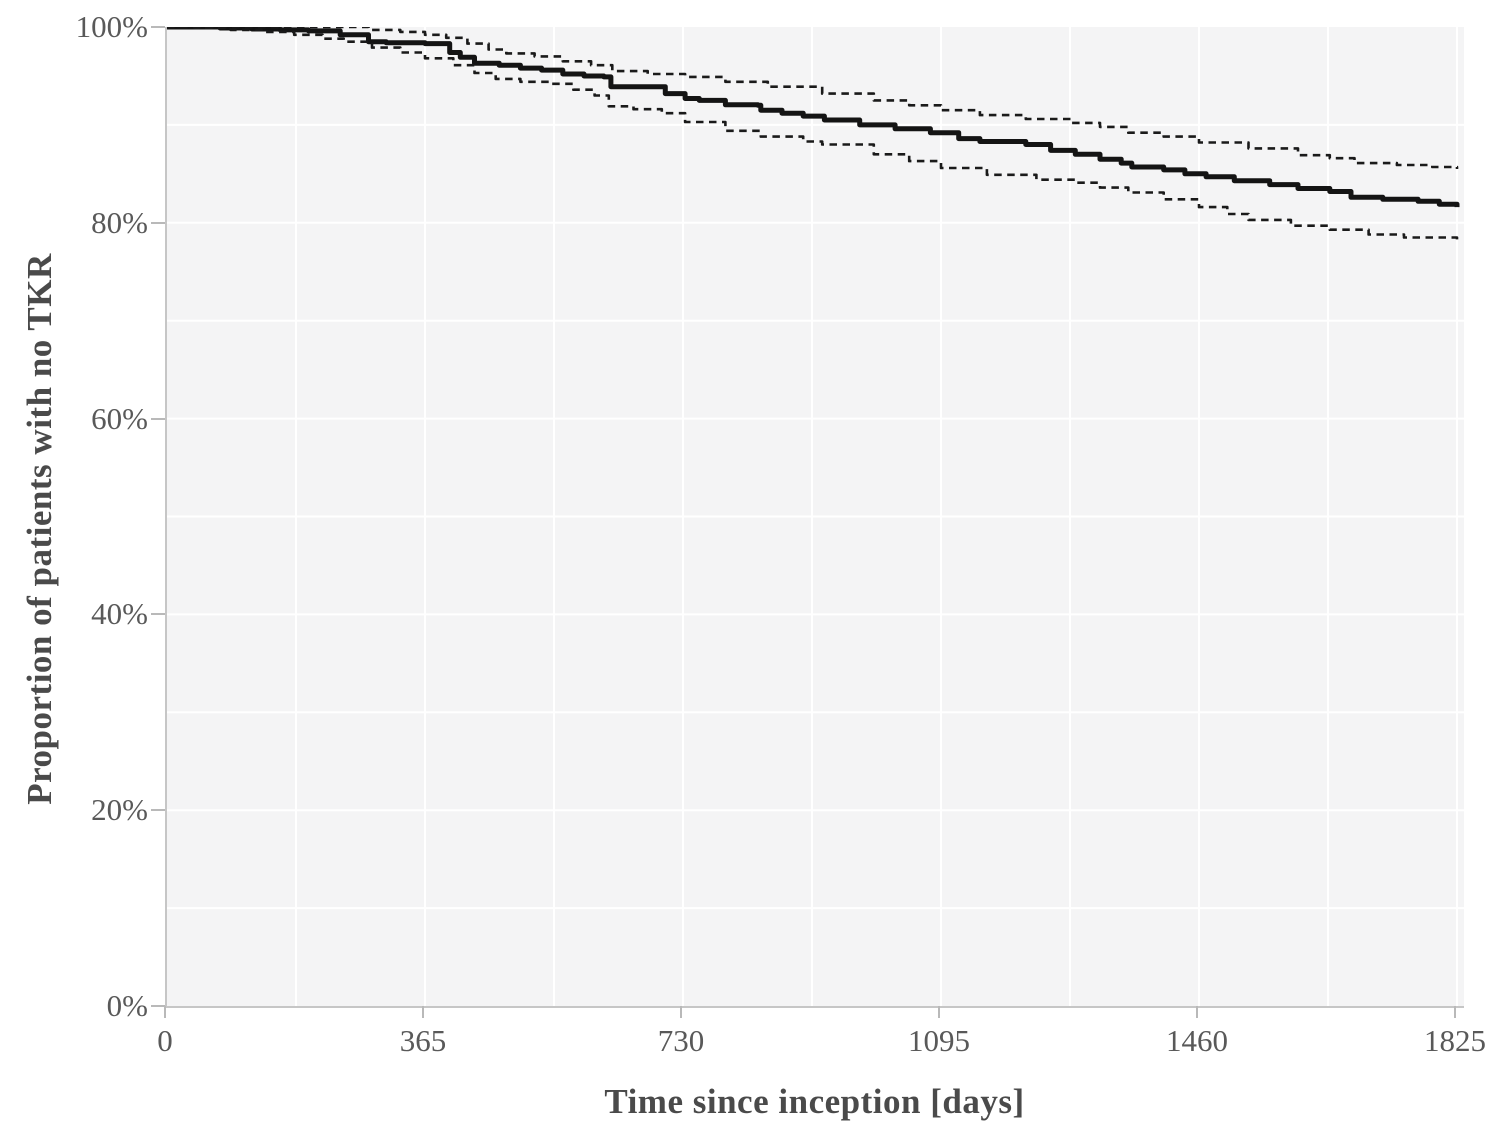  What do you see at coordinates (39, 529) in the screenshot?
I see `y-axis-title: Proportion of patients with no TKR` at bounding box center [39, 529].